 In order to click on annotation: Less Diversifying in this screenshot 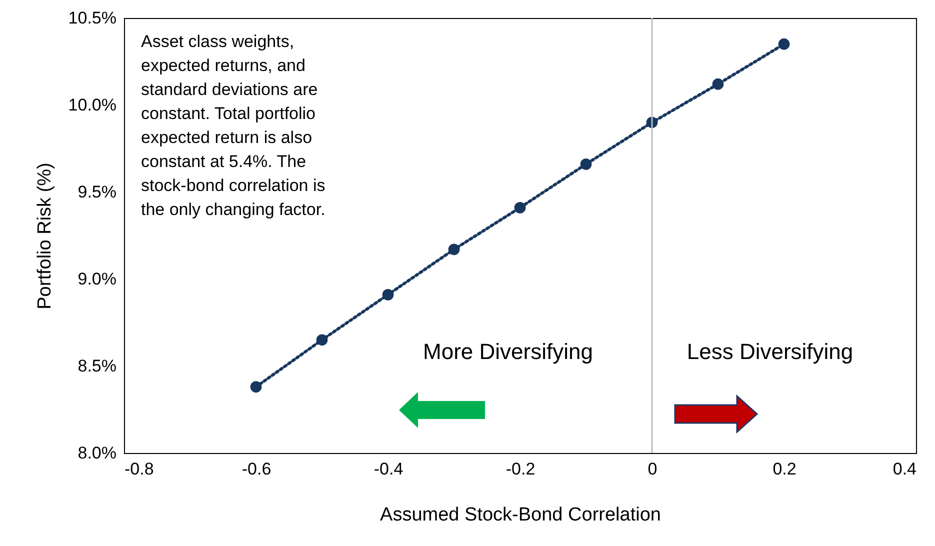, I will do `click(770, 351)`.